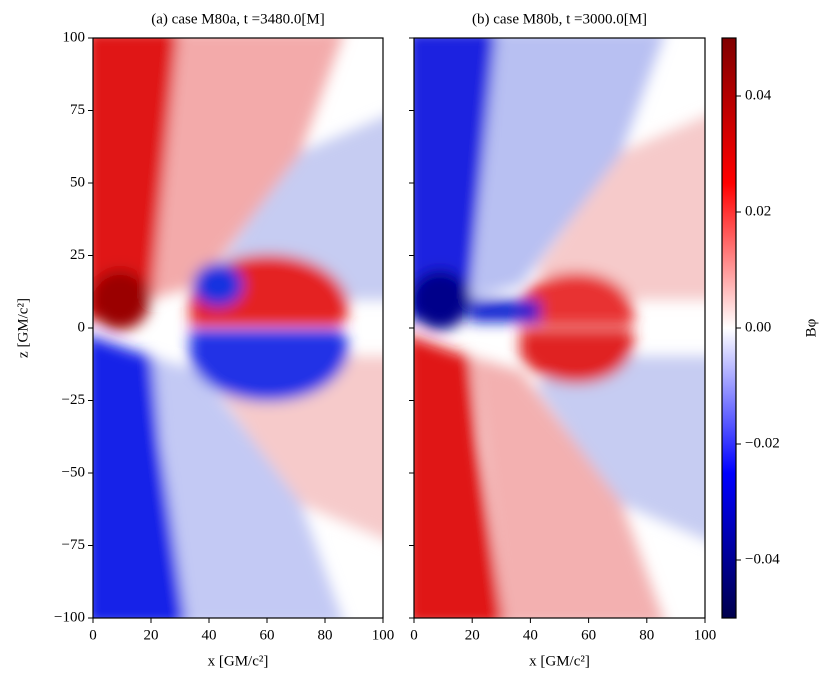  What do you see at coordinates (73, 400) in the screenshot?
I see `y-tick-label: −25` at bounding box center [73, 400].